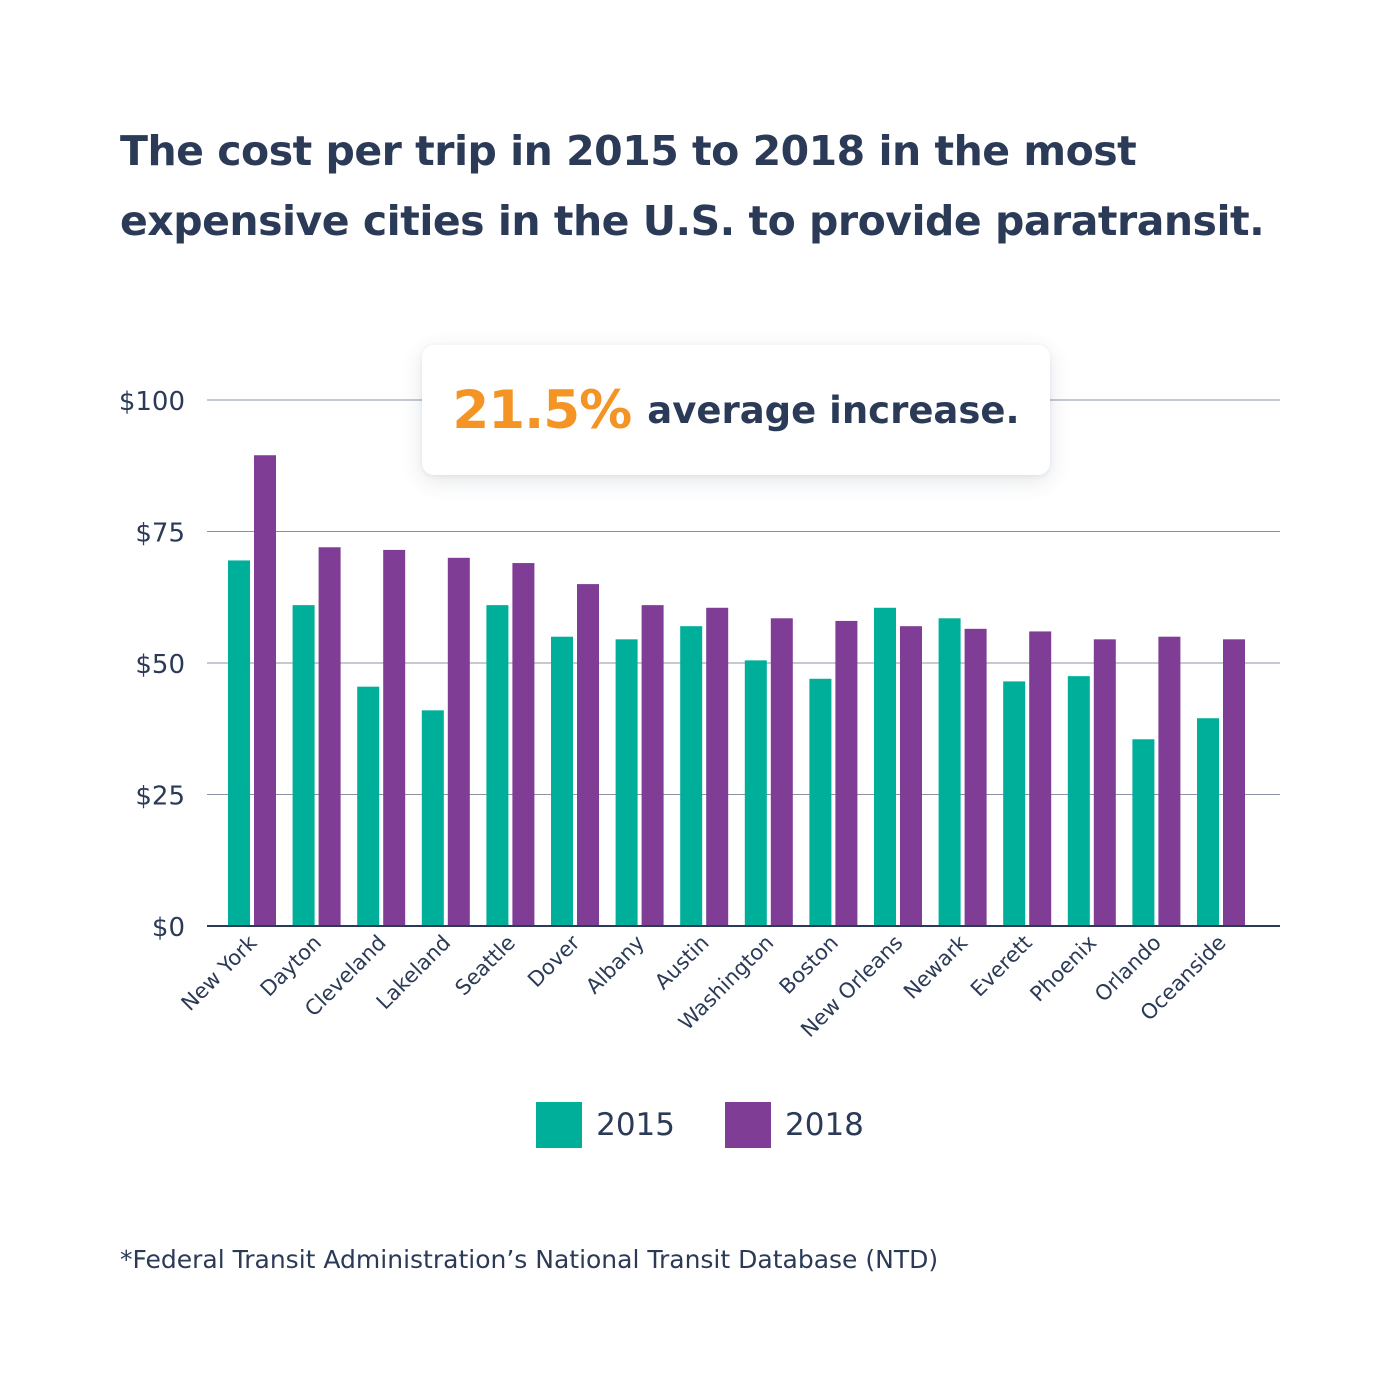 The width and height of the screenshot is (1400, 1400). I want to click on bar-2018-seattle, so click(523, 744).